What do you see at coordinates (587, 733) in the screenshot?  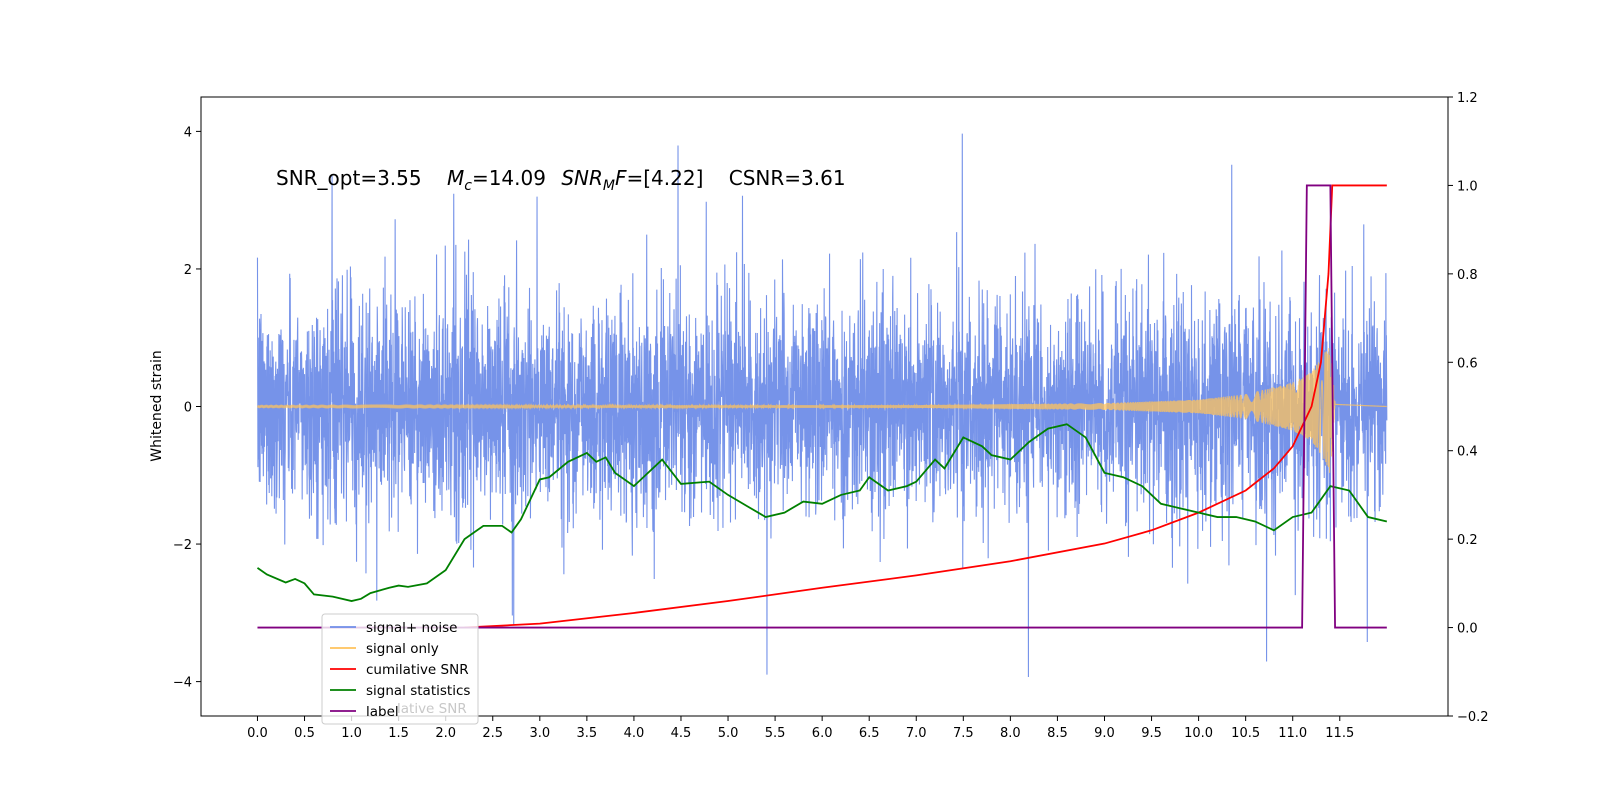 I see `x-tick-label: 3.5` at bounding box center [587, 733].